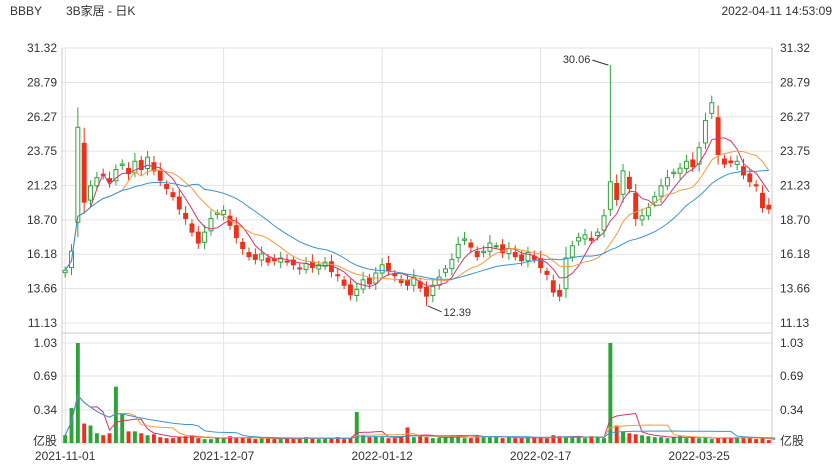  What do you see at coordinates (46, 410) in the screenshot?
I see `volume-tick-label-left: 0.34` at bounding box center [46, 410].